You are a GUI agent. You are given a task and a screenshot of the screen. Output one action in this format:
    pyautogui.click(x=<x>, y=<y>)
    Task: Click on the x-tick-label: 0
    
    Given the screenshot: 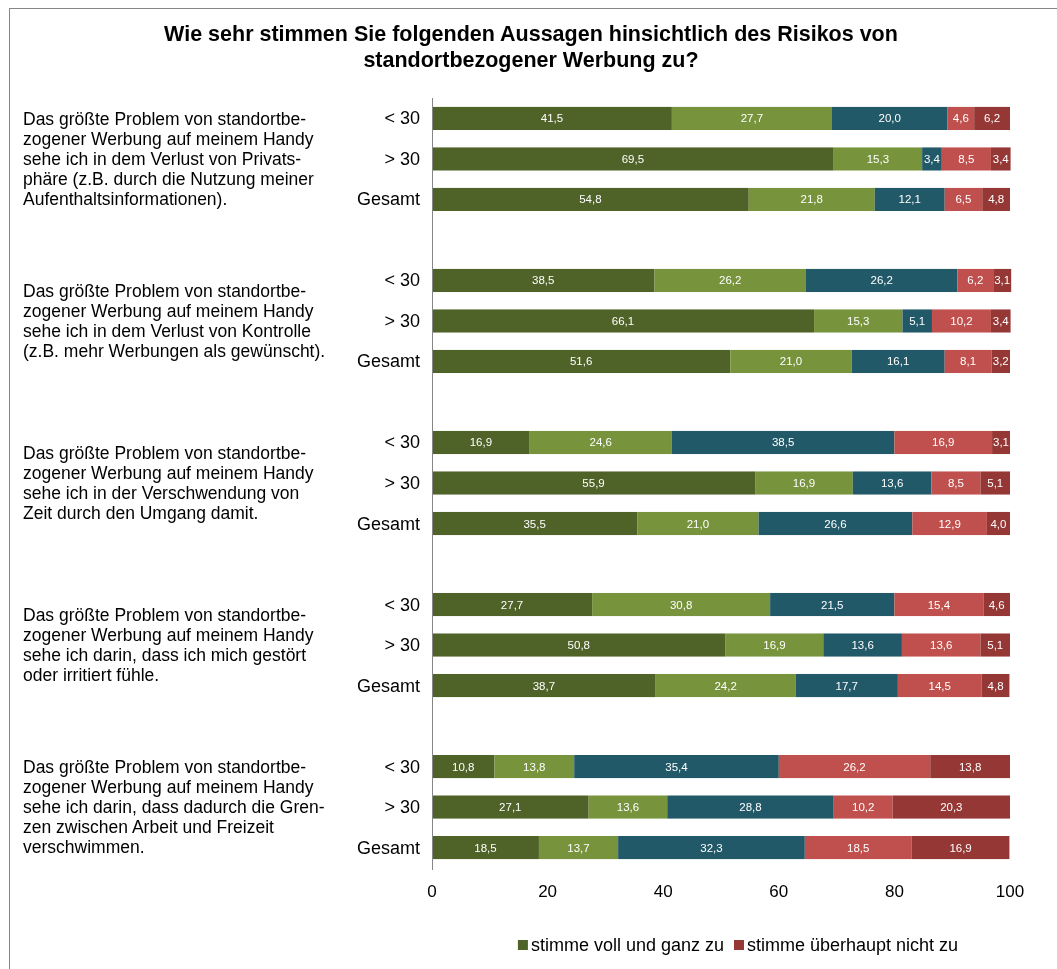 What is the action you would take?
    pyautogui.click(x=432, y=891)
    